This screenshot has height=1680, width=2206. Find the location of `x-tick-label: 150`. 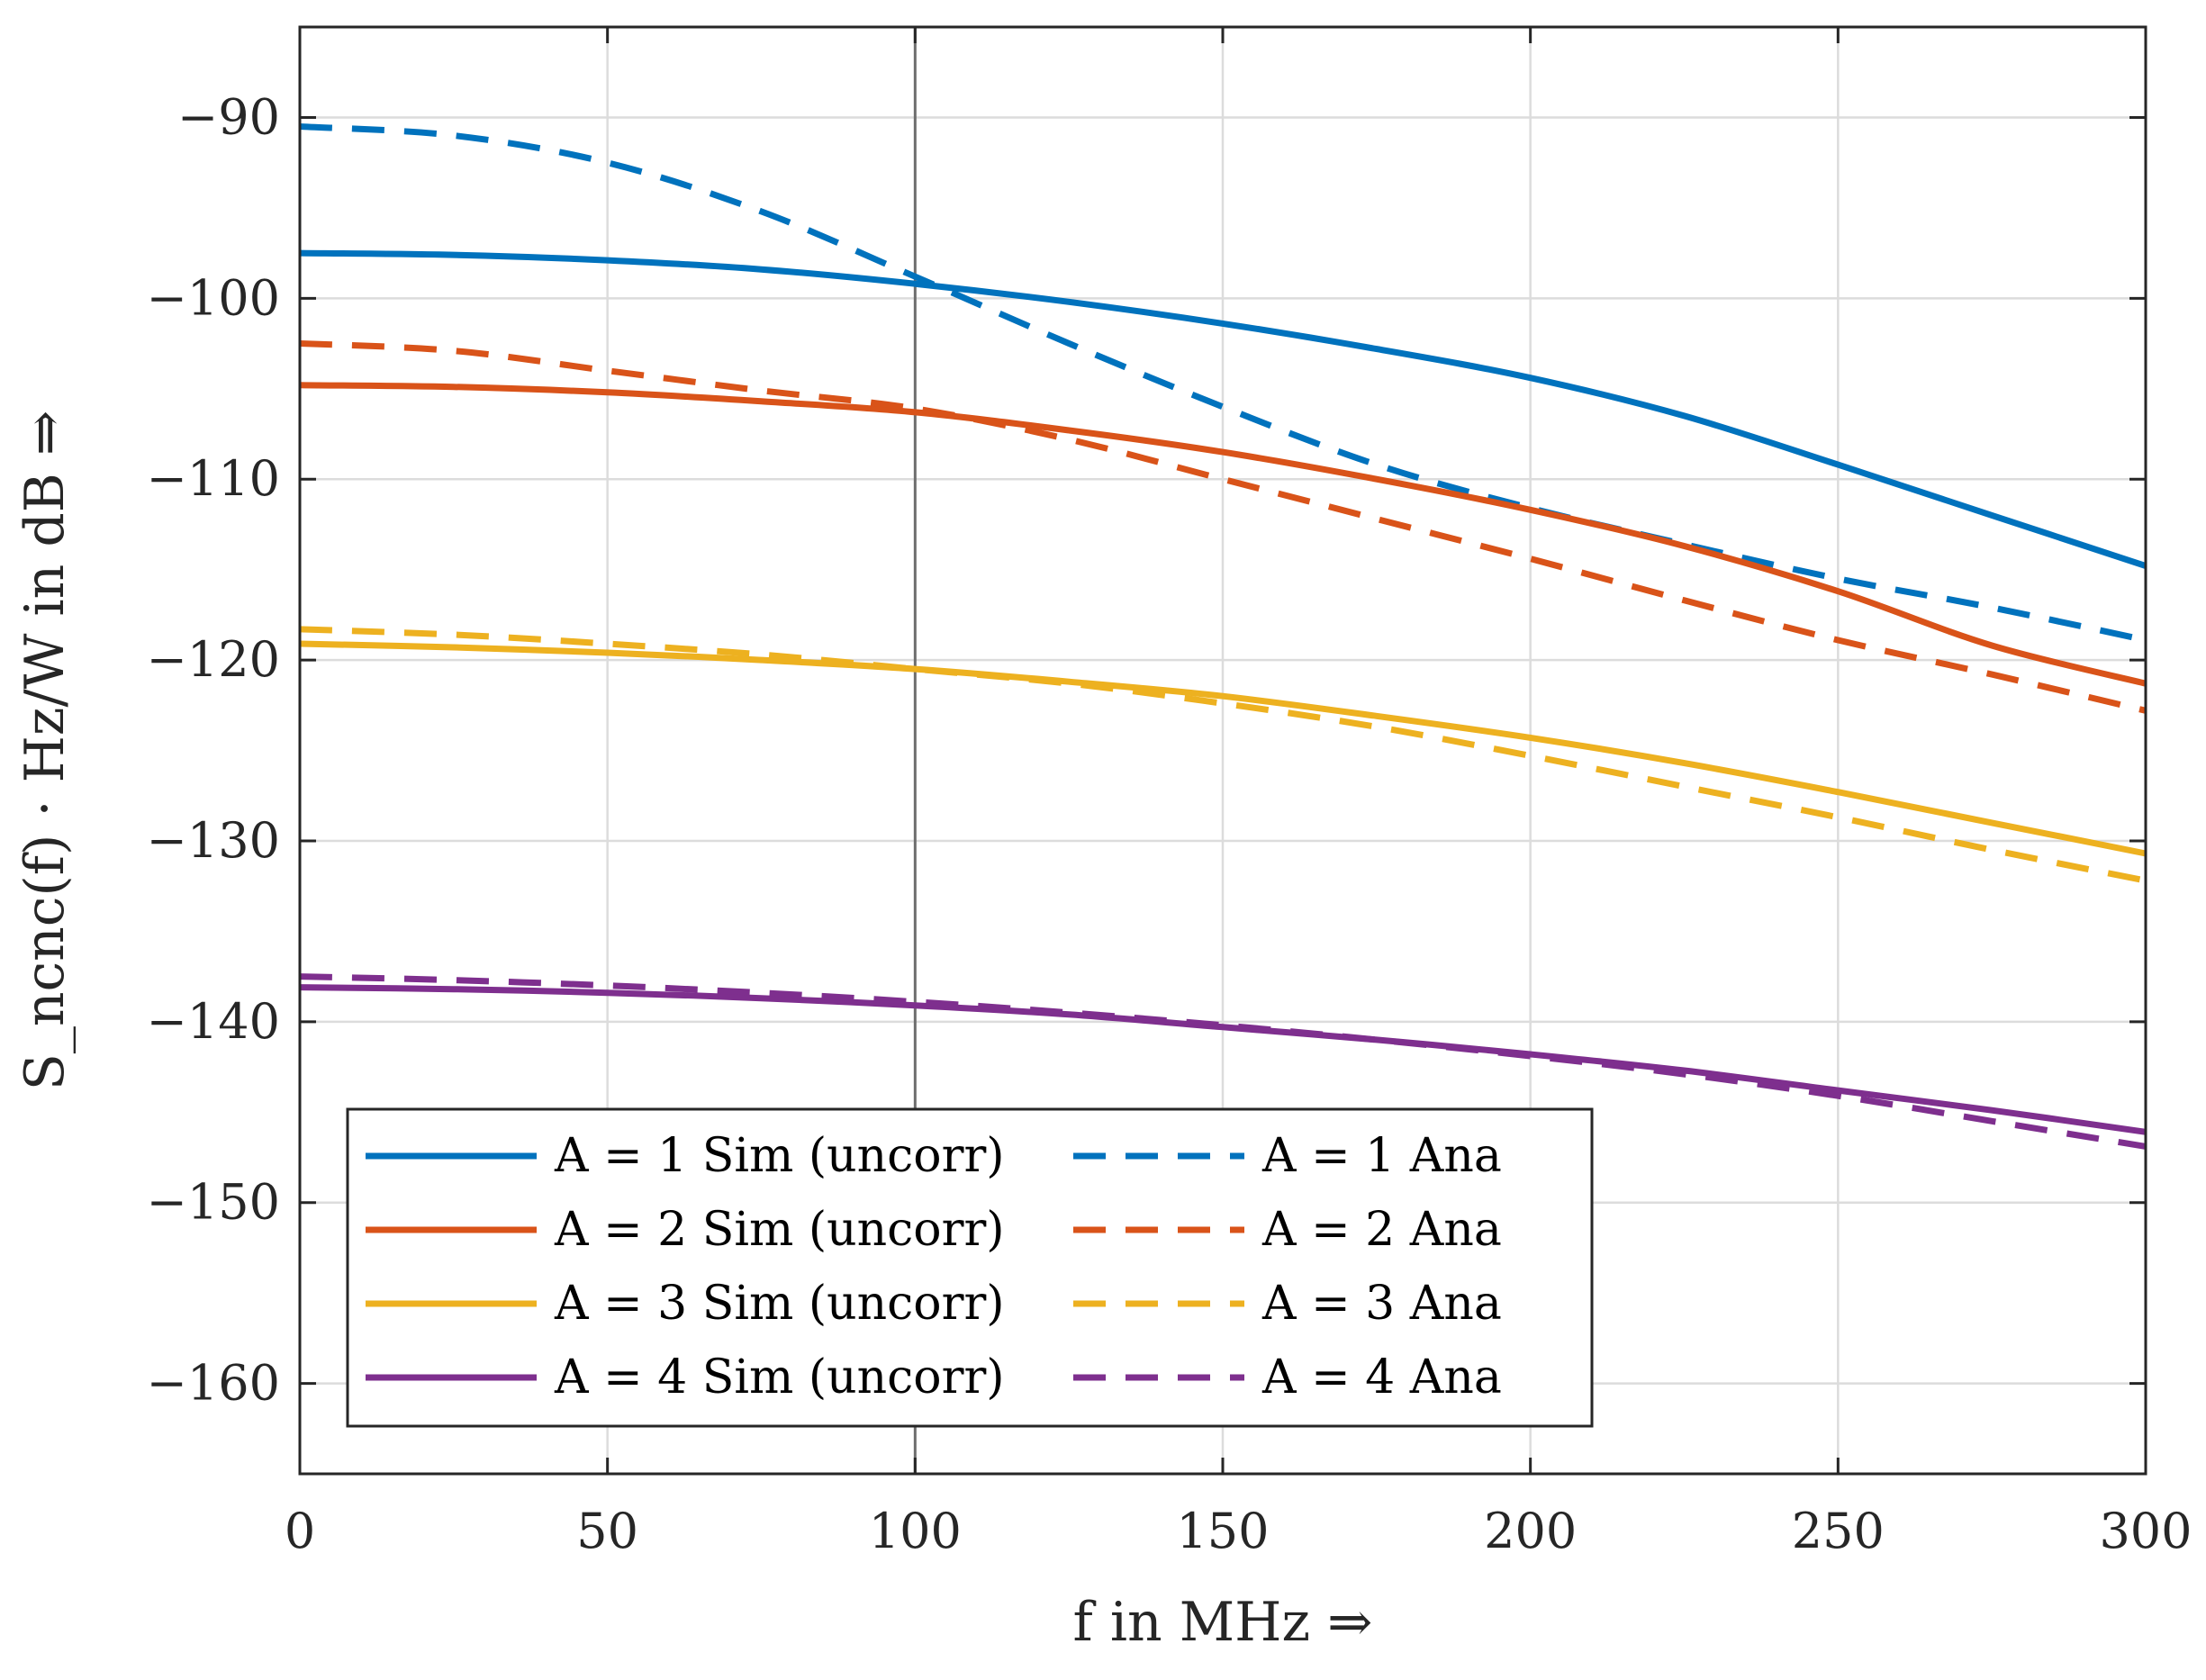

x-tick-label: 150 is located at coordinates (1222, 1531).